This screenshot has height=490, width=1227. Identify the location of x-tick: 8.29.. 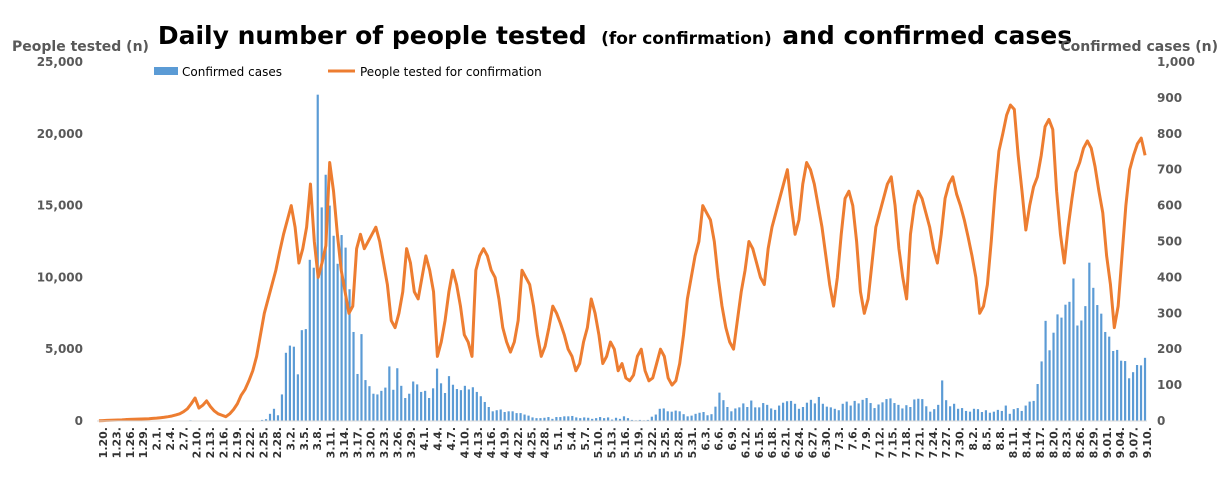
(1093, 442).